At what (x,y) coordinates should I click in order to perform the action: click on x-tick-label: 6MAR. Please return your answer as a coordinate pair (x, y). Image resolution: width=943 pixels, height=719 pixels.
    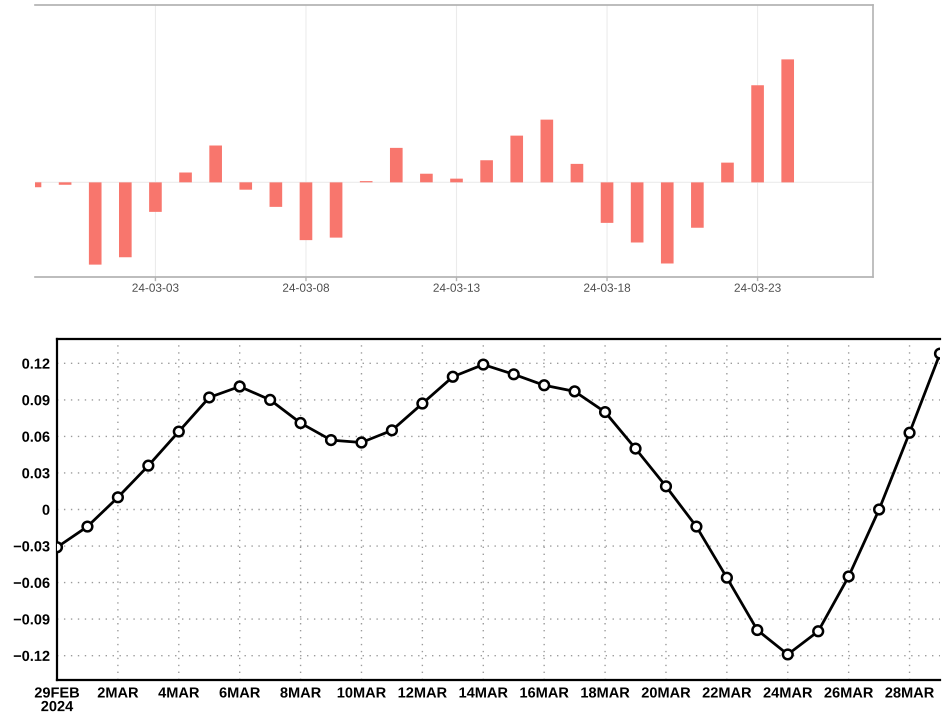
    Looking at the image, I should click on (240, 692).